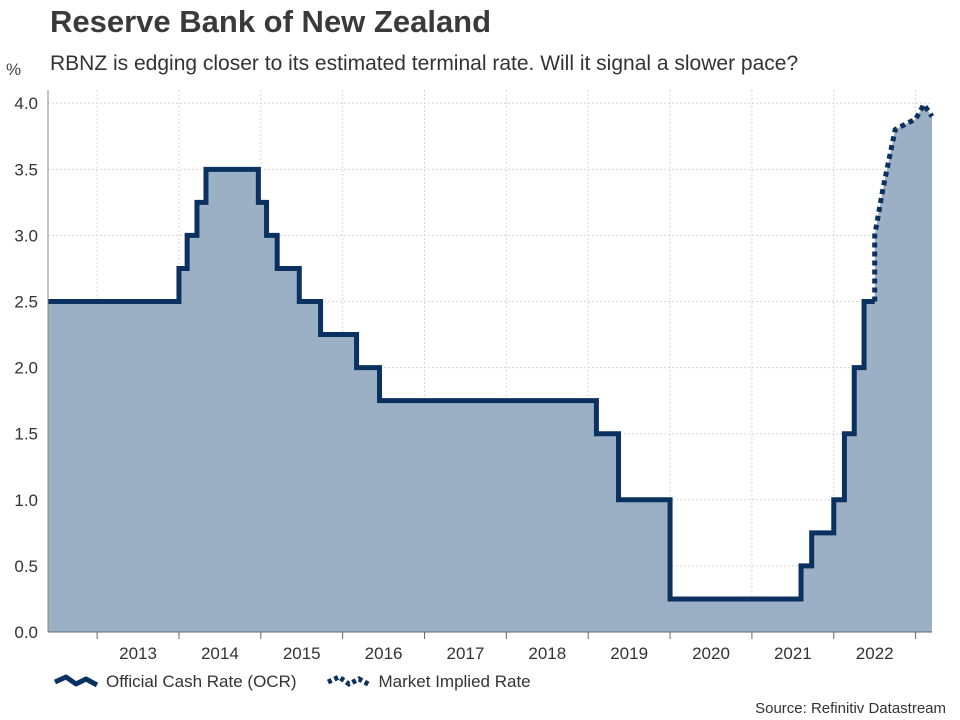  Describe the element at coordinates (26, 632) in the screenshot. I see `y-tick-label: 0.0` at that location.